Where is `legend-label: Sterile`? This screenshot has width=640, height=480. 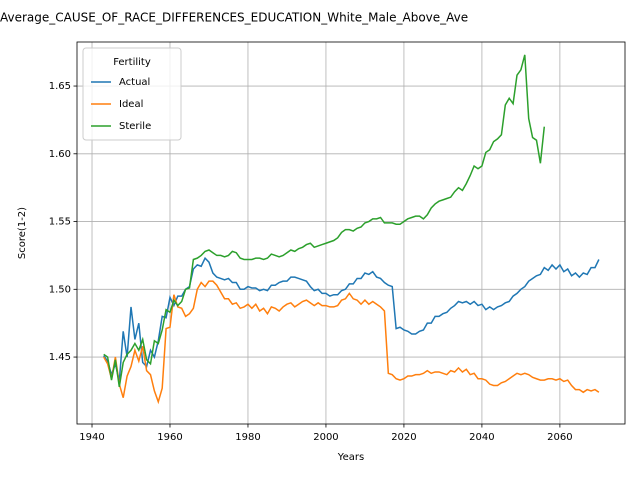
legend-label: Sterile is located at coordinates (135, 126).